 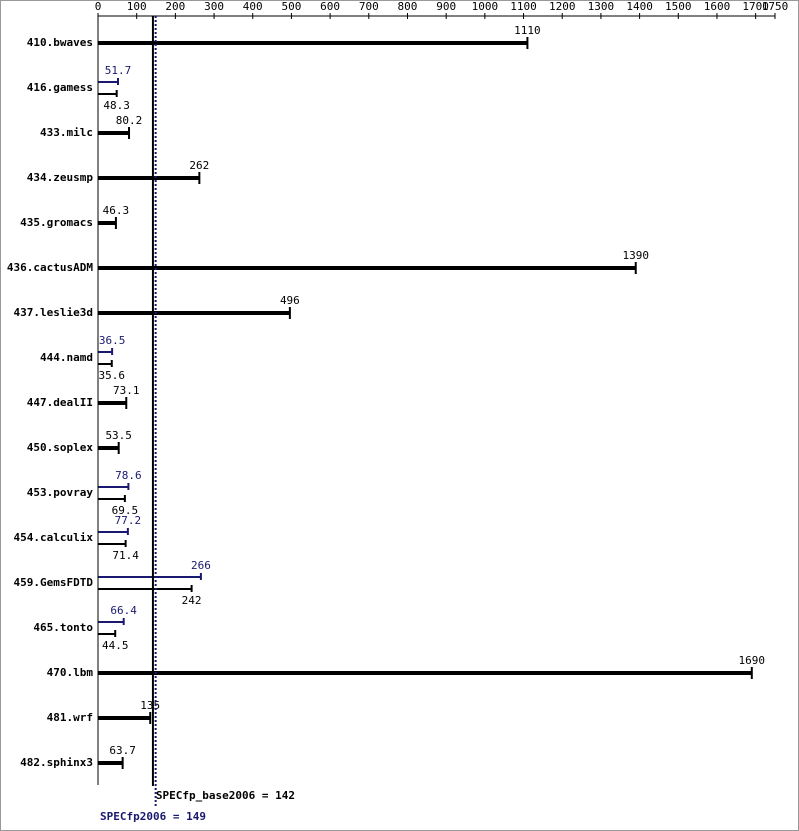 I want to click on x-tick-label: 700, so click(x=369, y=6).